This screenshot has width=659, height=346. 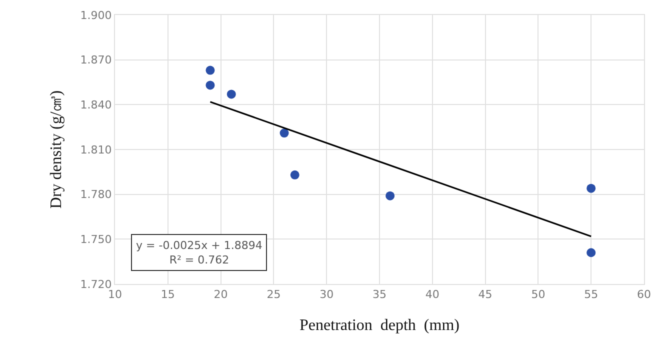 What do you see at coordinates (199, 252) in the screenshot?
I see `annotation: y = -0.0025x + 1.8894 R² = 0.762` at bounding box center [199, 252].